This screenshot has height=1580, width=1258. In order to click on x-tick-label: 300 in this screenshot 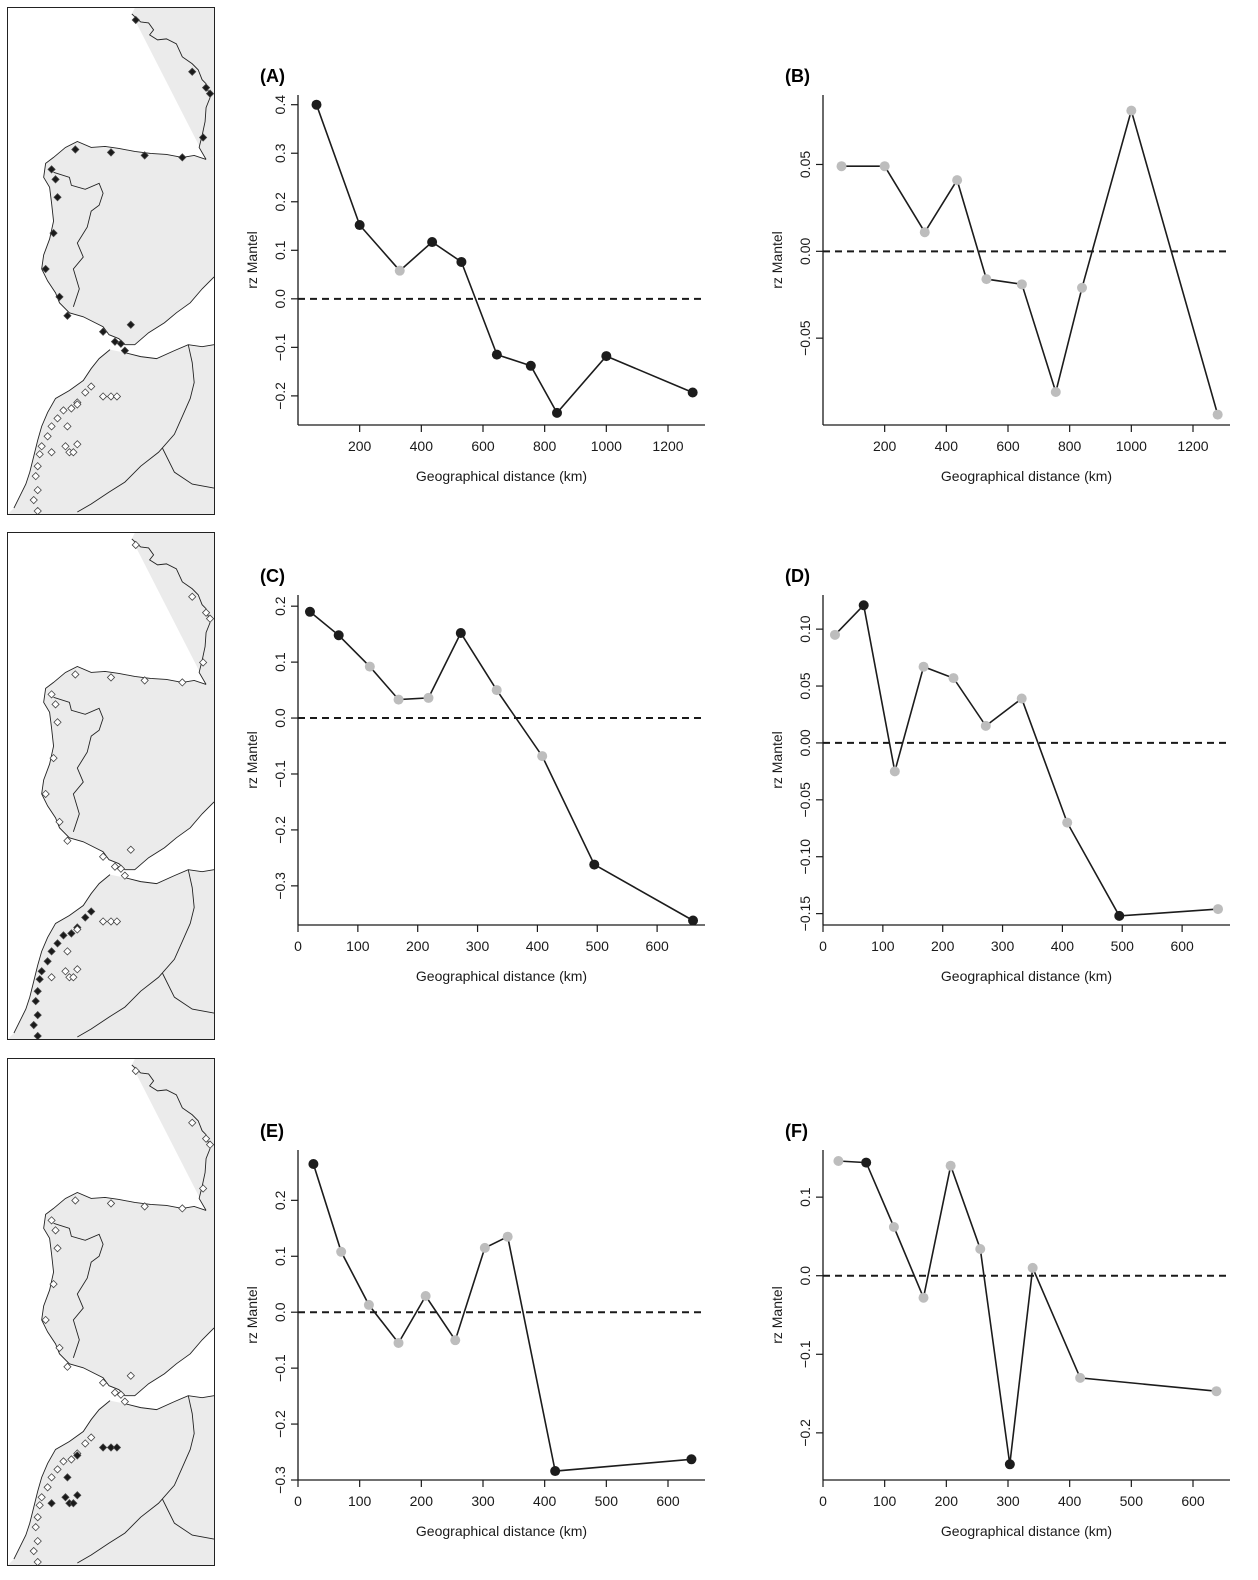, I will do `click(1003, 946)`.